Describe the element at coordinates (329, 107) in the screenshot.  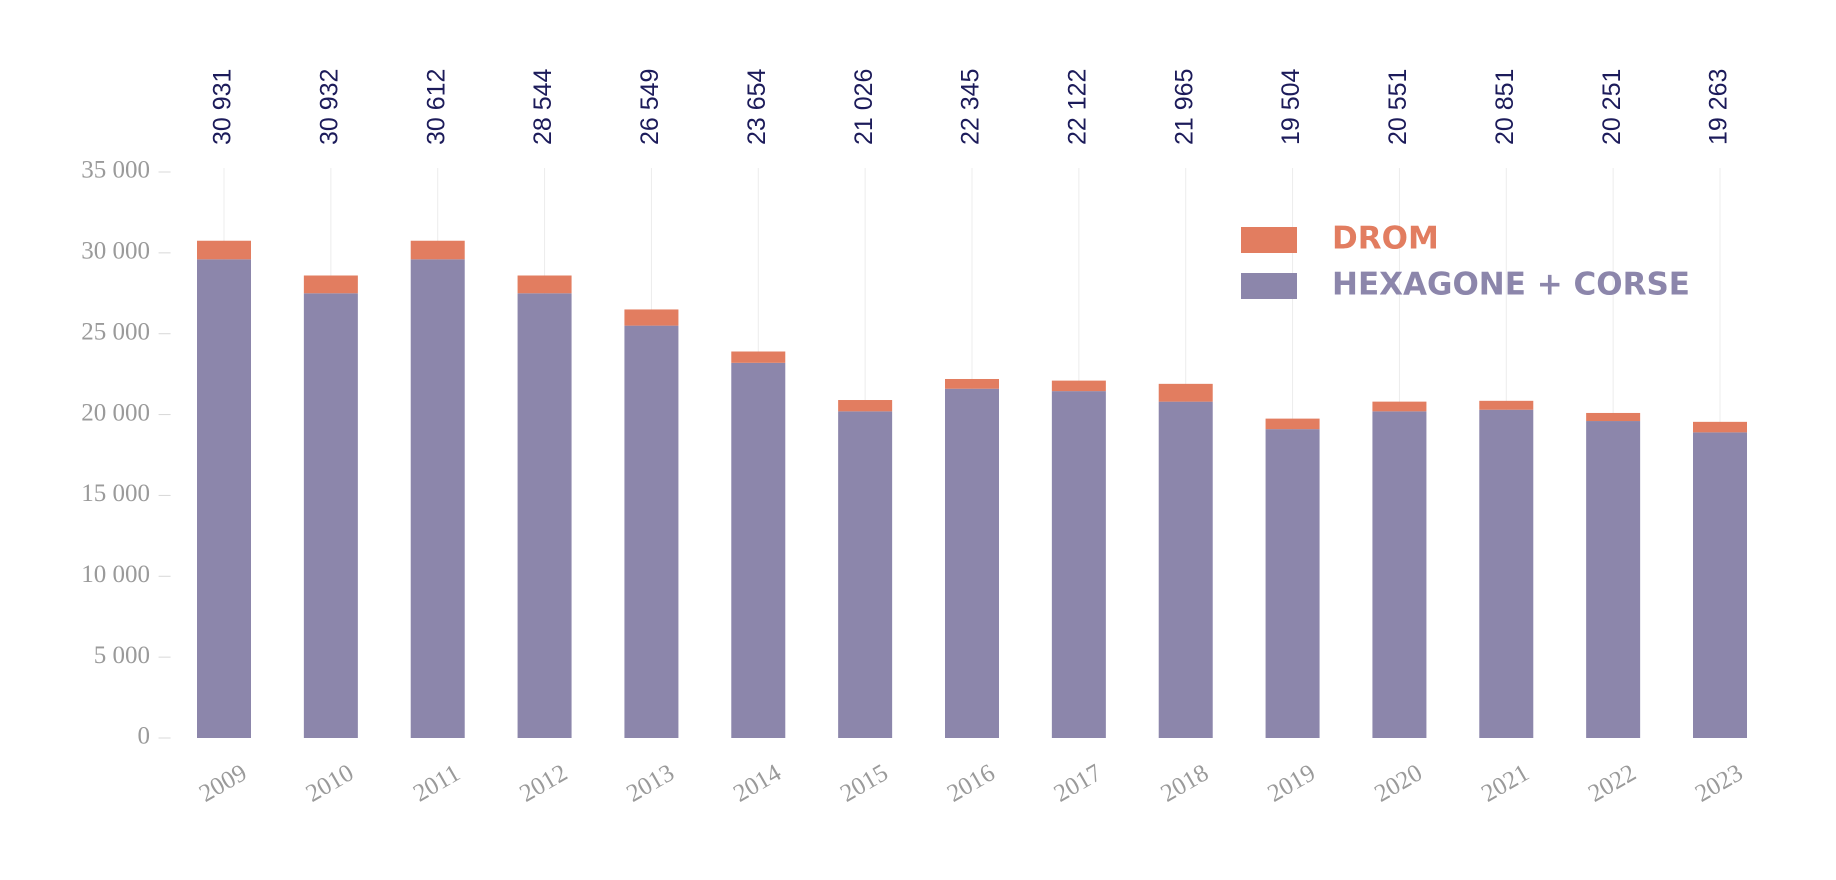
I see `total-label: 30 932` at that location.